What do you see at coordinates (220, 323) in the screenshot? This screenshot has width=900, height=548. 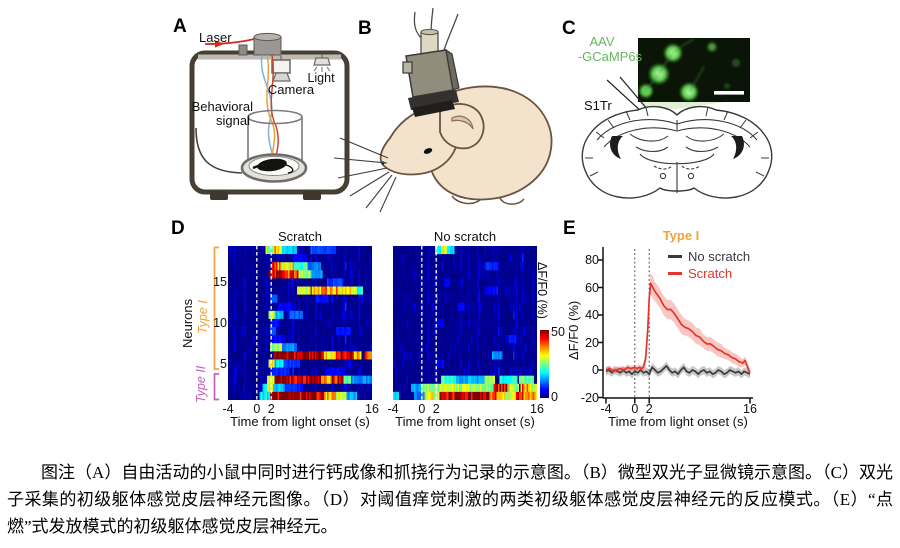 I see `d-ytick-10: 10` at bounding box center [220, 323].